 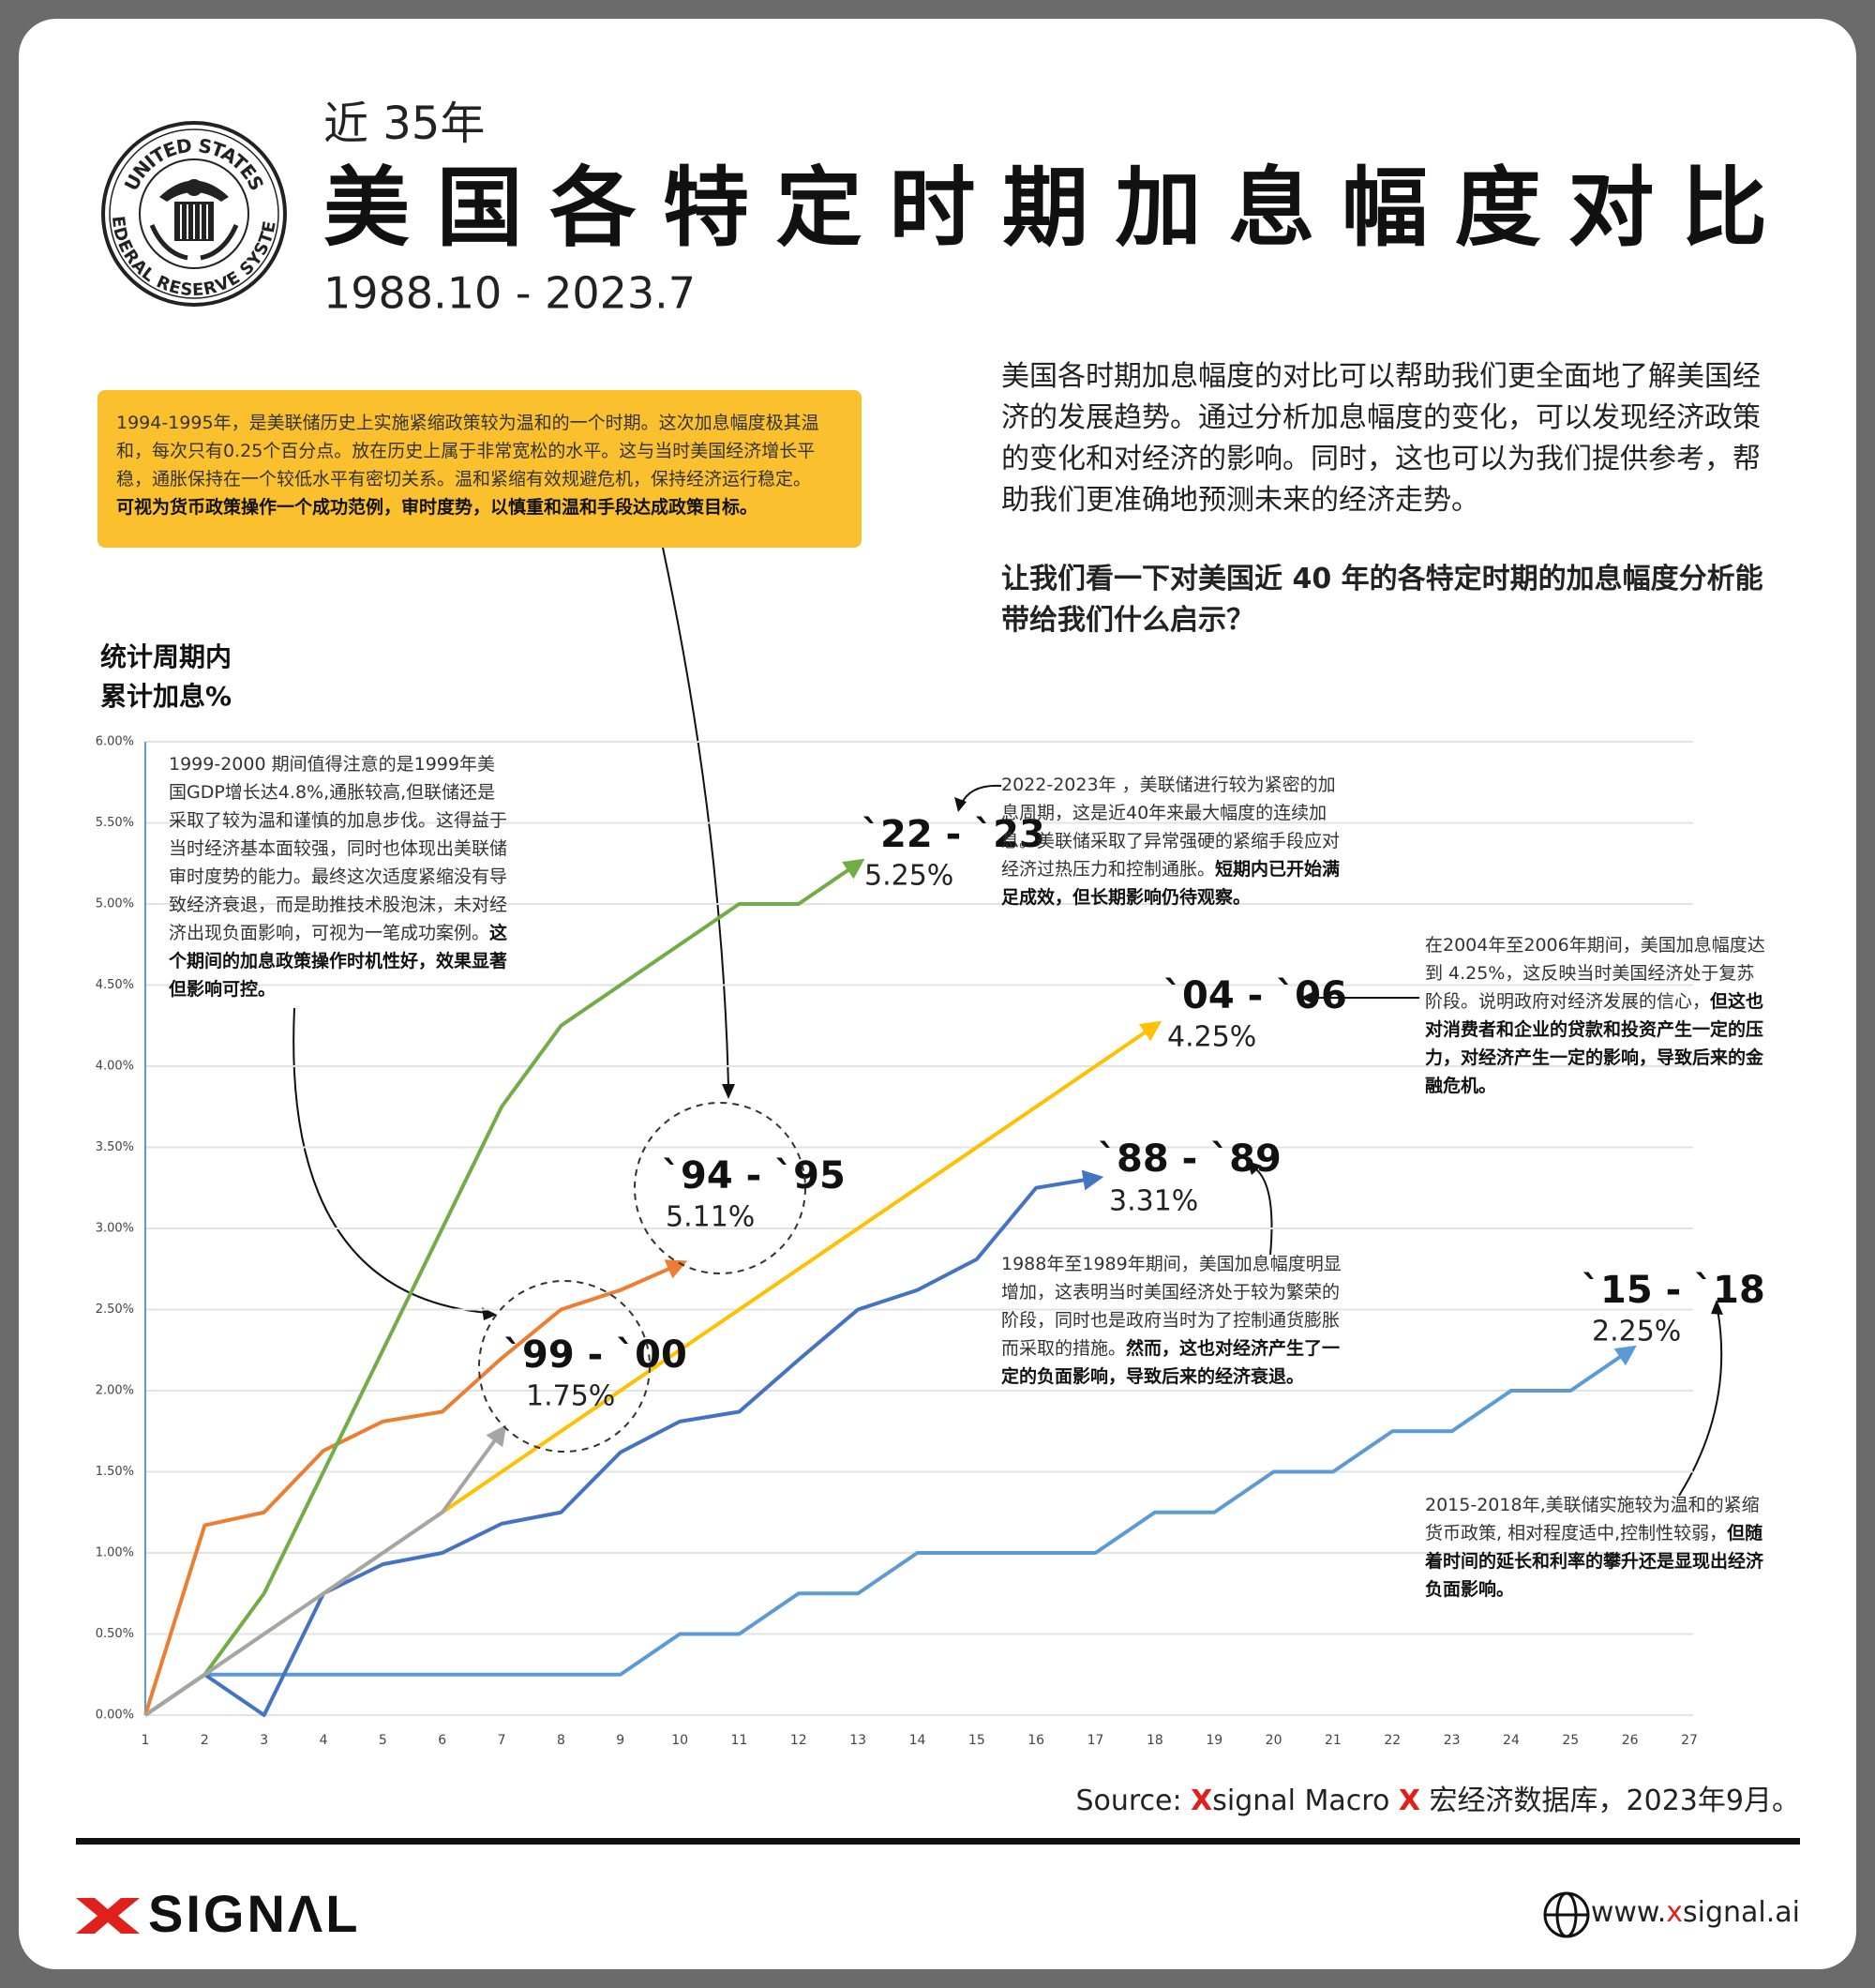 What do you see at coordinates (146, 1741) in the screenshot?
I see `x-tick-label: 1` at bounding box center [146, 1741].